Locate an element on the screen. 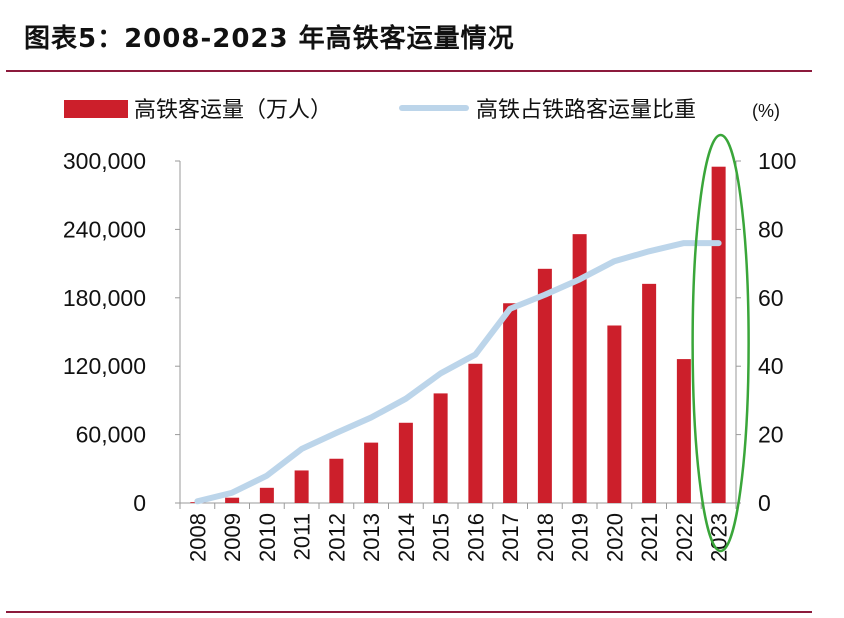 Image resolution: width=844 pixels, height=618 pixels. legend-bar-label: 高铁客运量（万人） is located at coordinates (233, 109).